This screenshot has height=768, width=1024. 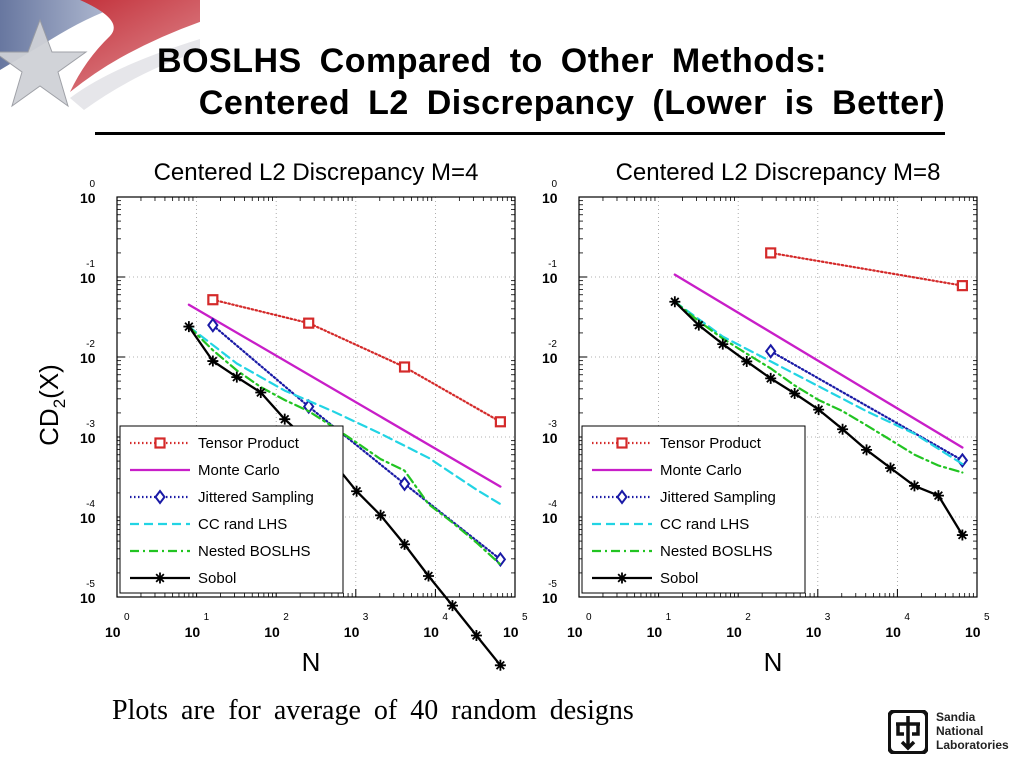 What do you see at coordinates (207, 617) in the screenshot?
I see `x-tick-exponent: 1` at bounding box center [207, 617].